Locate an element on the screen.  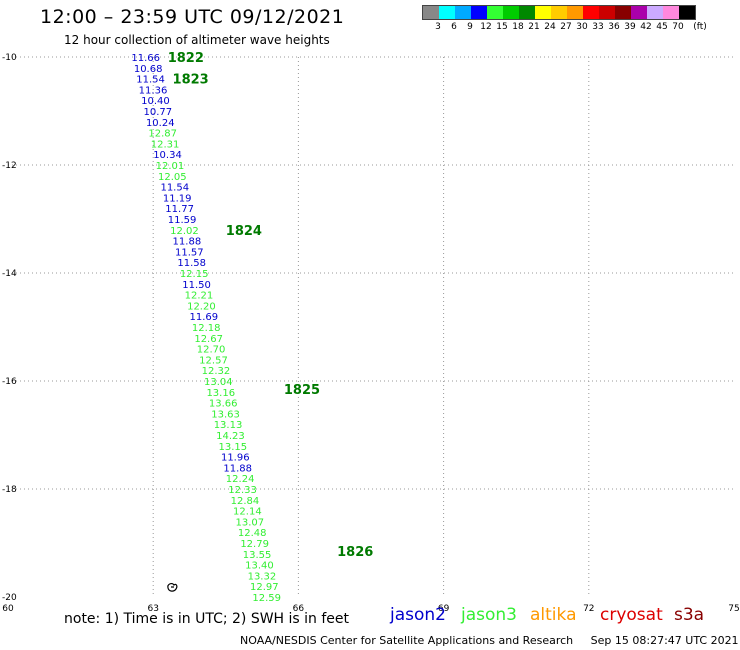
wave-height-reading: 11.69 is located at coordinates (204, 317).